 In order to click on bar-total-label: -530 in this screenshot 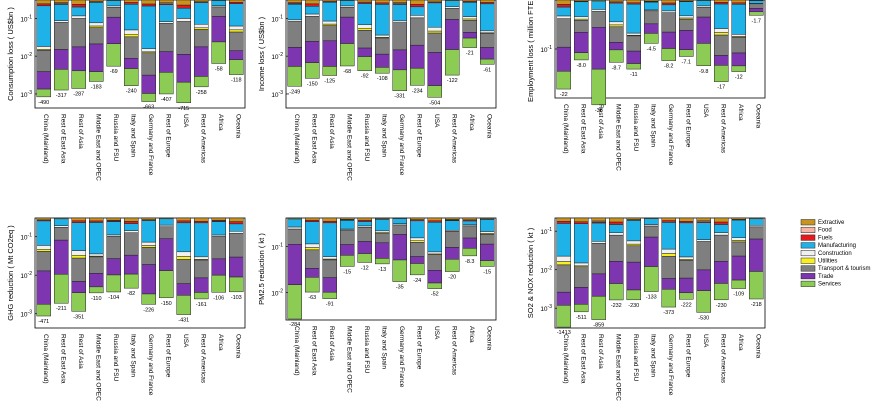, I will do `click(703, 318)`.